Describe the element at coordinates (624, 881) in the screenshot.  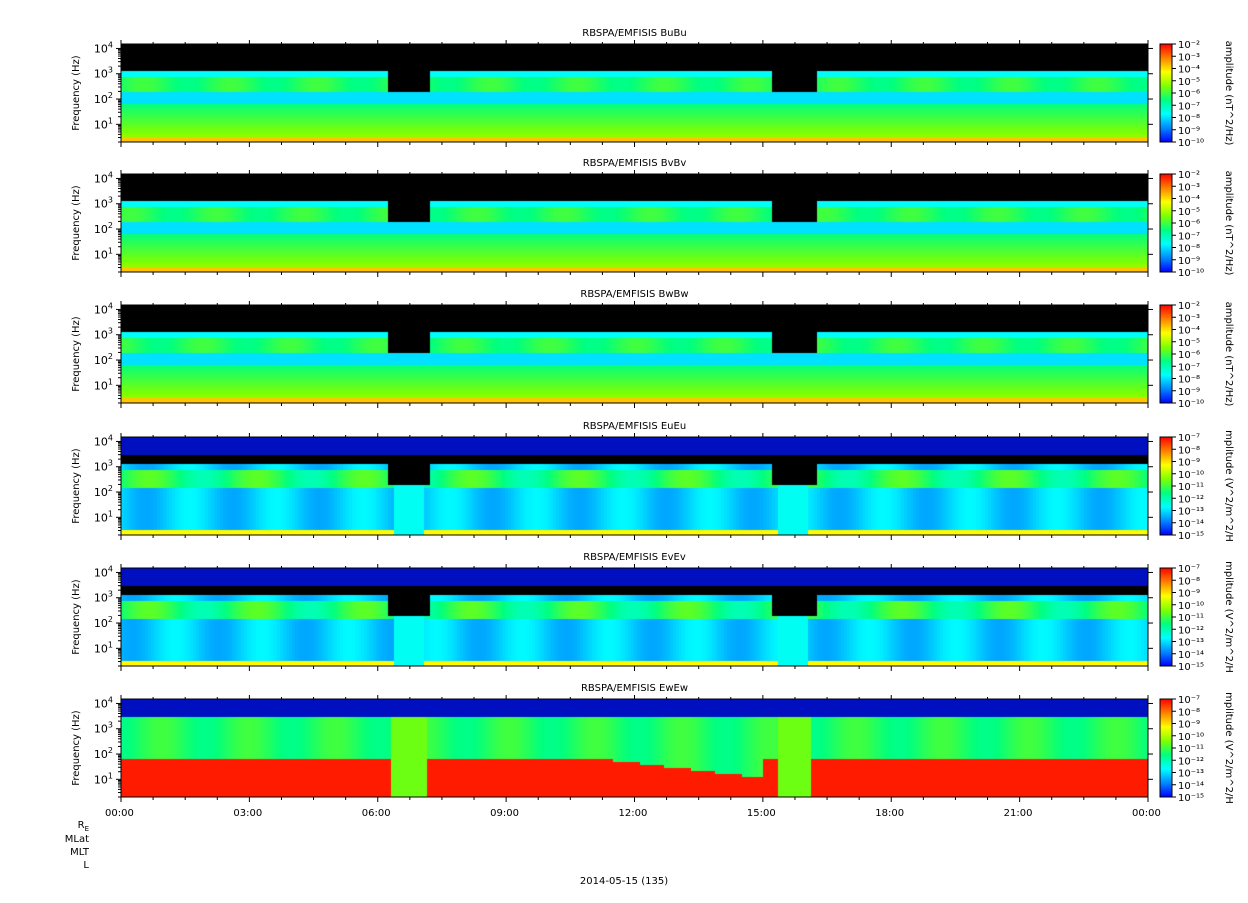
I see `date-label: 2014-05-15 (135)` at that location.